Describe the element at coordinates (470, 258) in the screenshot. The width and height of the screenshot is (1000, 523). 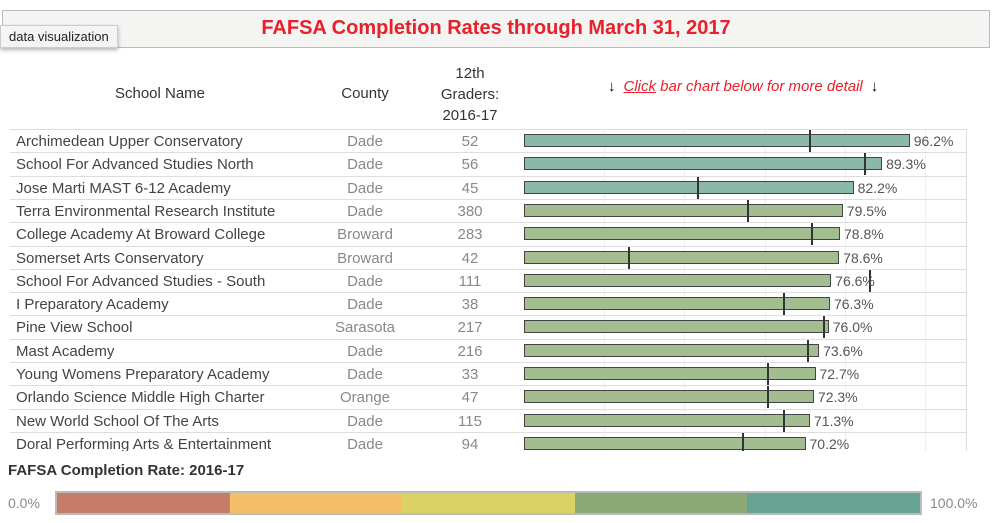
I see `graders-count: 42` at that location.